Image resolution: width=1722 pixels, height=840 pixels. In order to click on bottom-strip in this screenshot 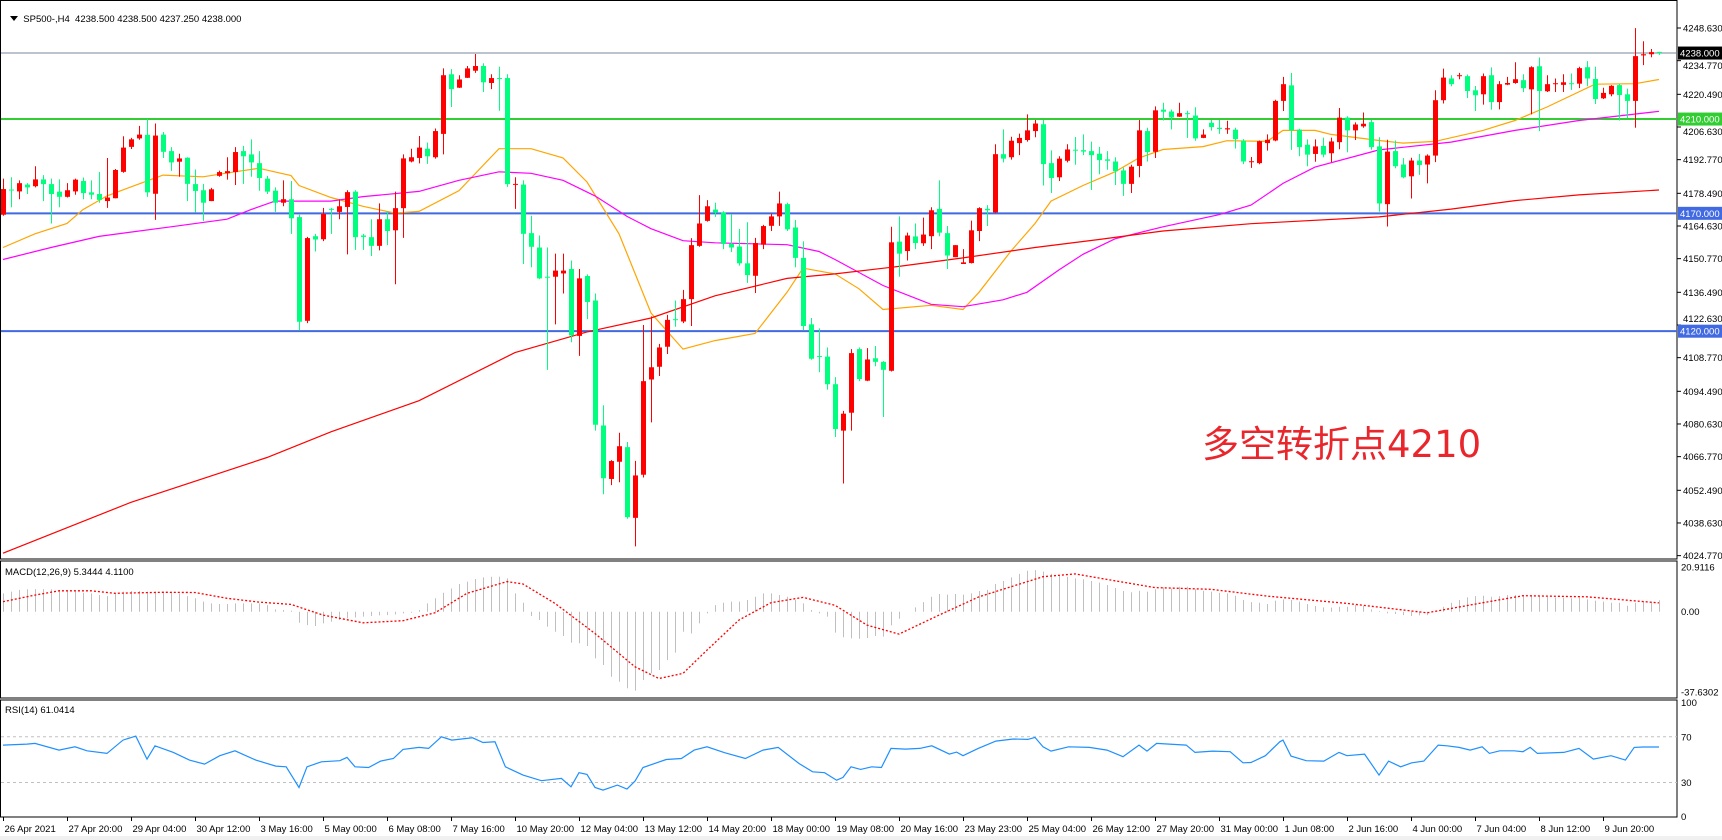, I will do `click(861, 838)`.